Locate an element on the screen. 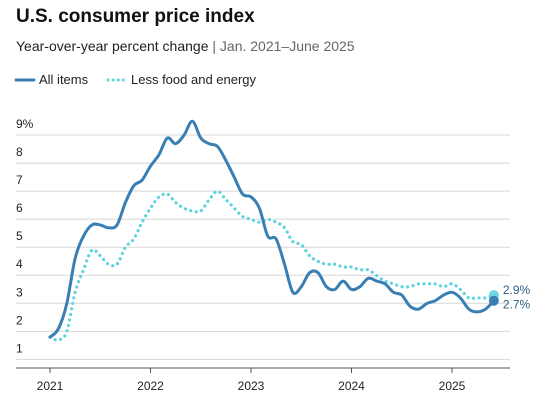 The width and height of the screenshot is (550, 401). y-axis-ticks: 9% 8 7 6 5 4 3 2 1 is located at coordinates (25, 236).